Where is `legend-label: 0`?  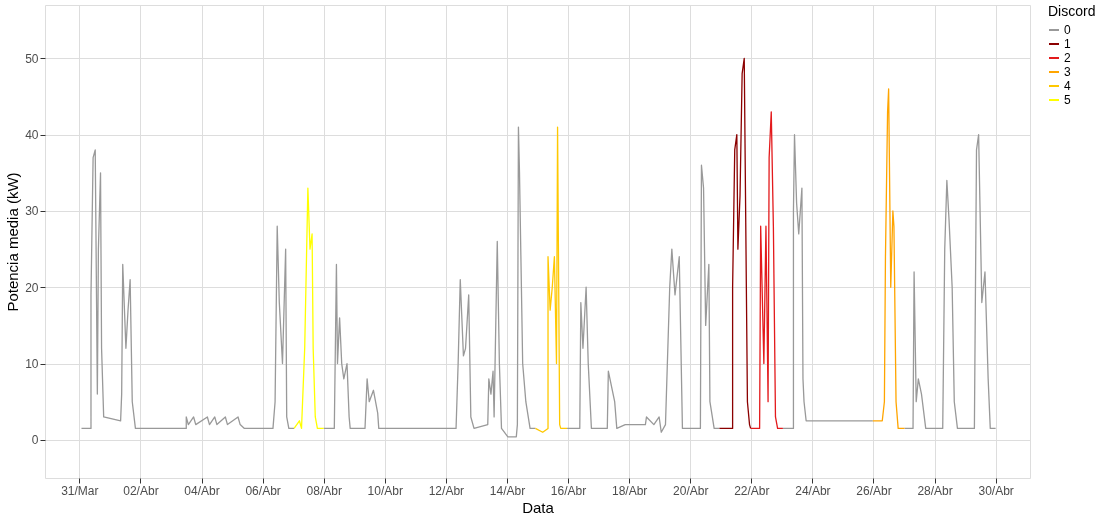
legend-label: 0 is located at coordinates (1067, 30).